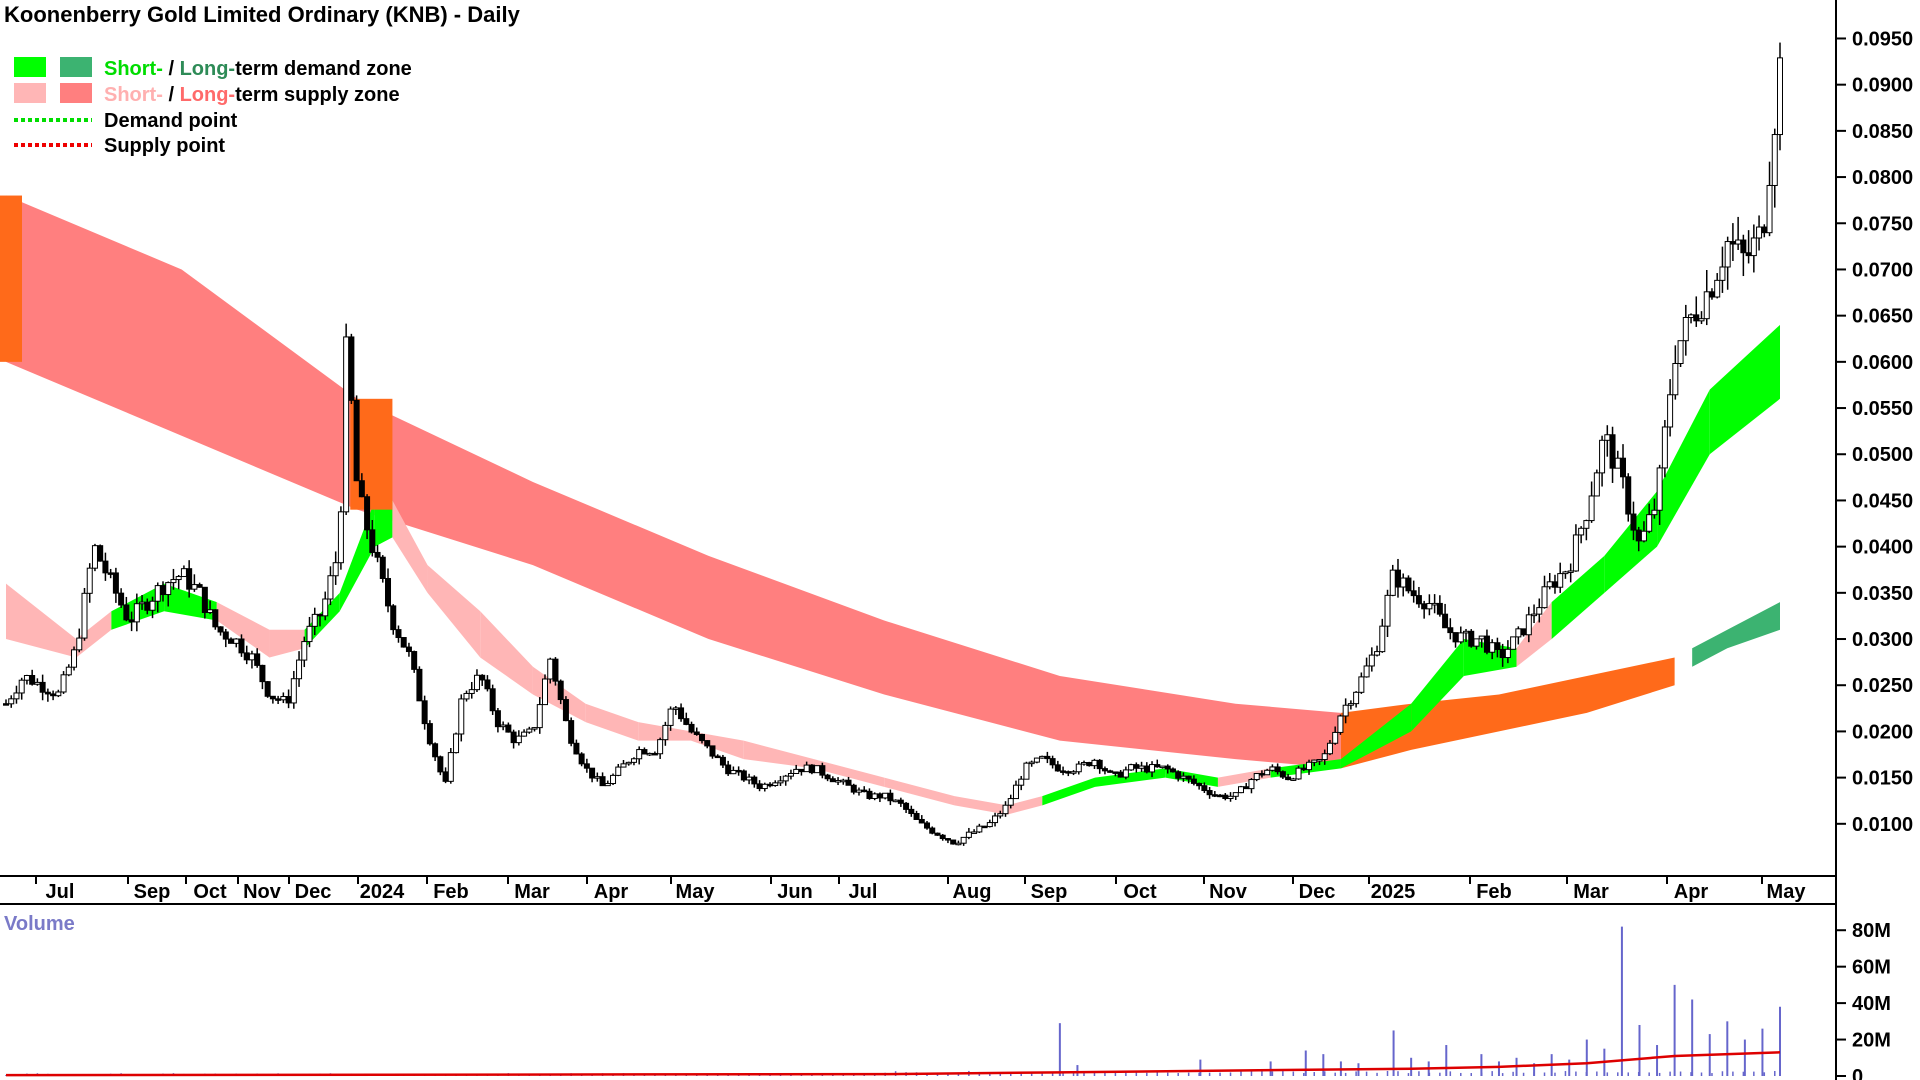 The width and height of the screenshot is (1920, 1080). Describe the element at coordinates (210, 892) in the screenshot. I see `date-tick-label: Oct` at that location.